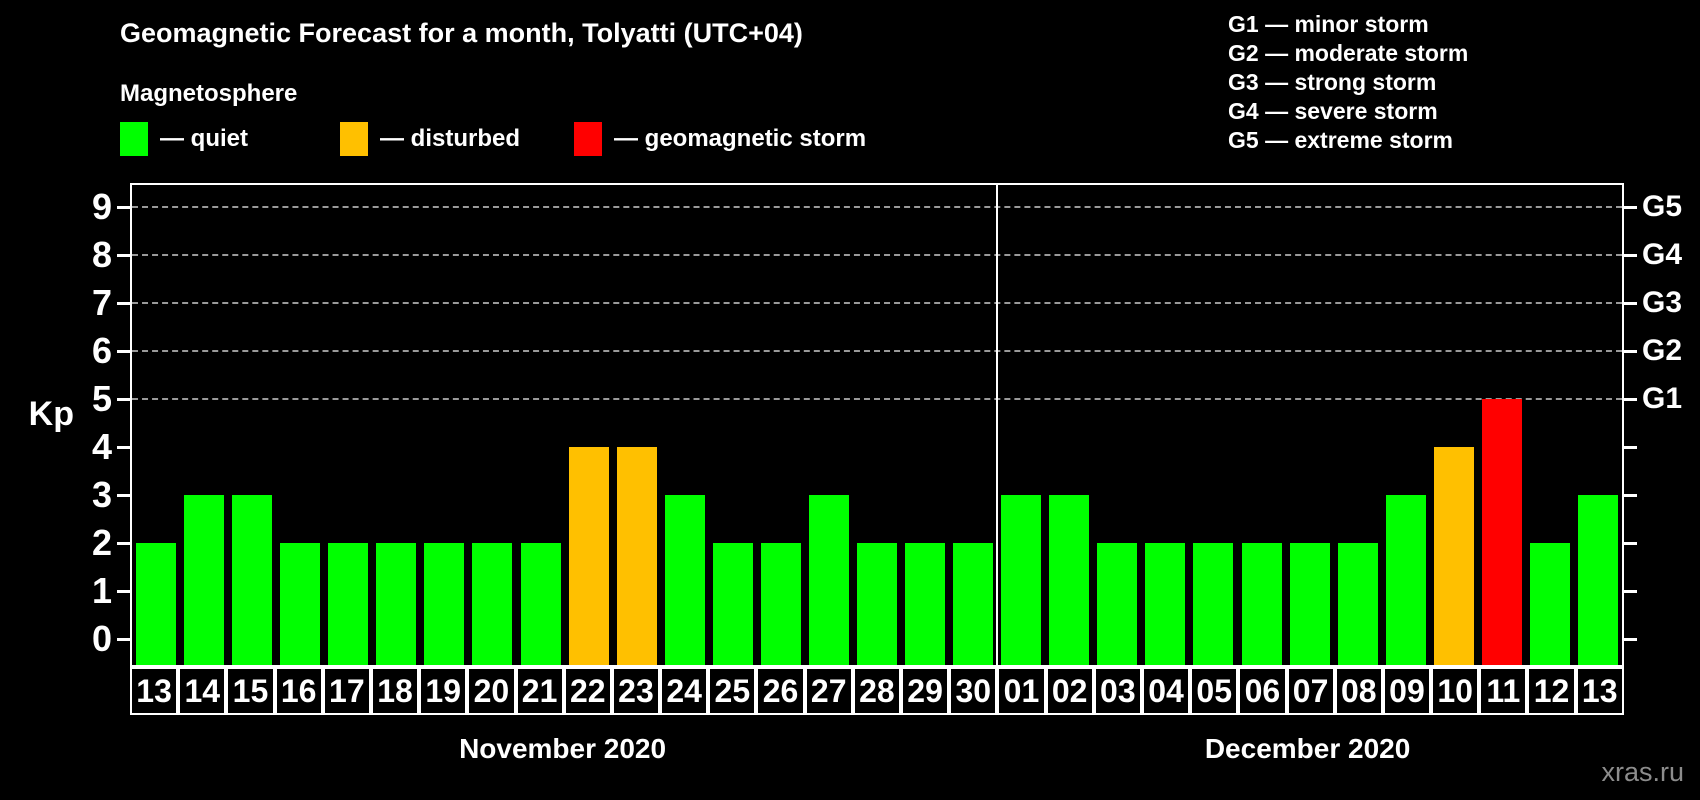 This screenshot has width=1700, height=800. I want to click on y-tick-label: 6, so click(101, 350).